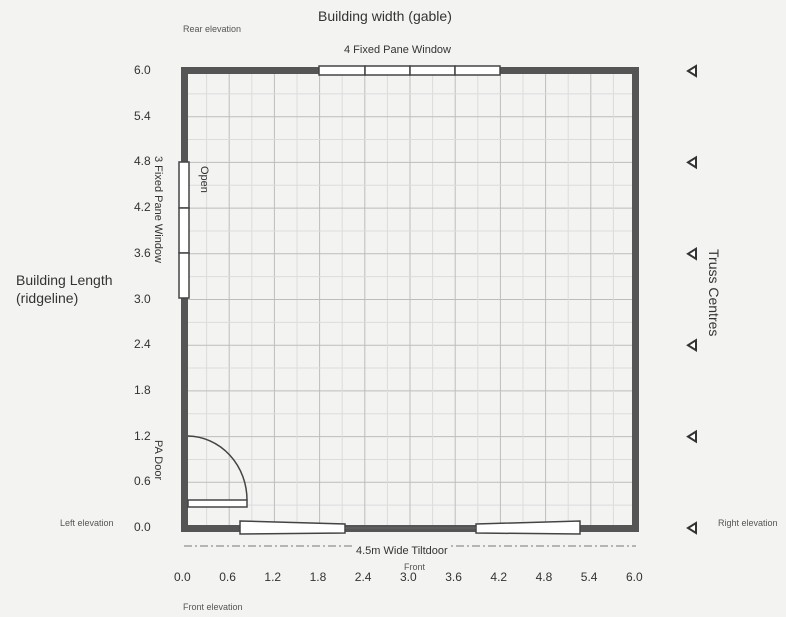 This screenshot has width=786, height=617. What do you see at coordinates (397, 50) in the screenshot?
I see `rear-window-label: 4 Fixed Pane Window` at bounding box center [397, 50].